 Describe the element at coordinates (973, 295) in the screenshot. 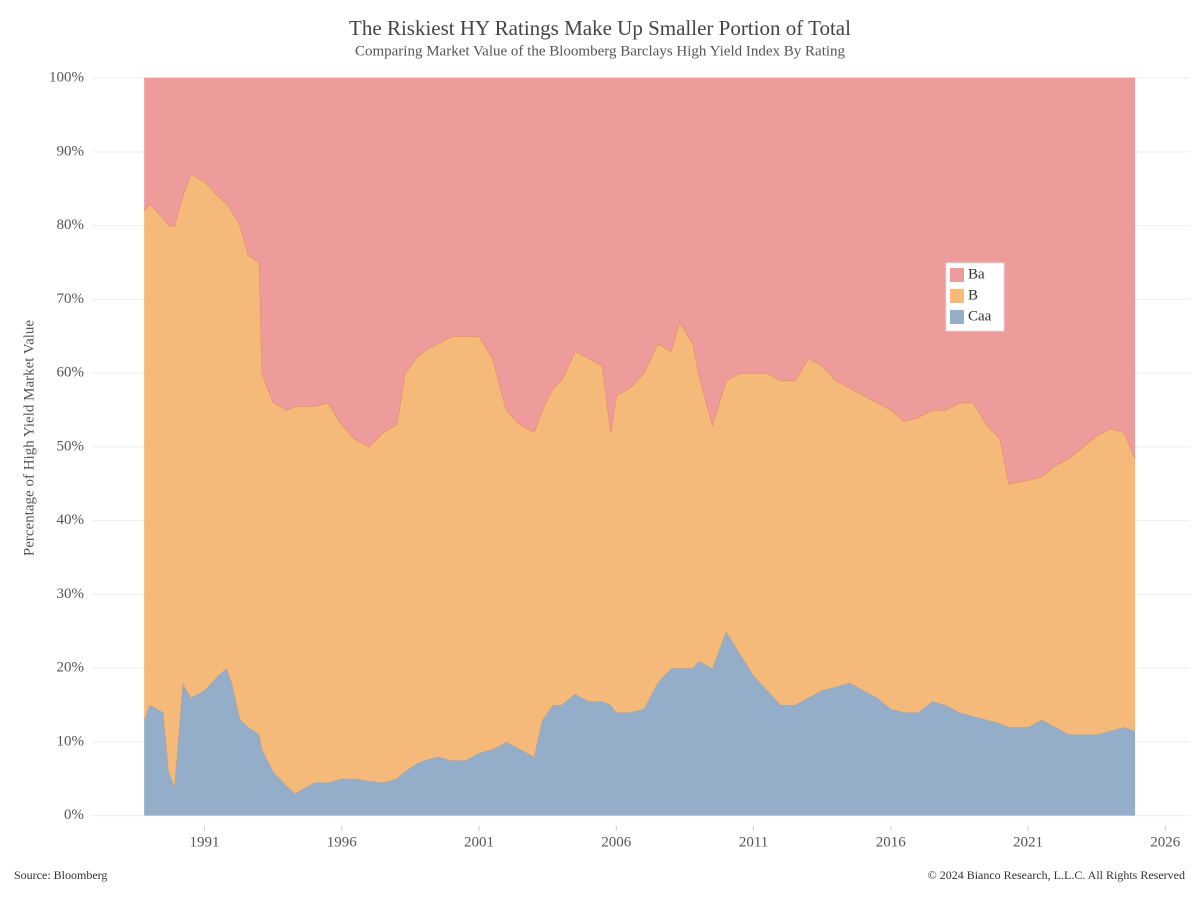

I see `legend-label: B` at that location.